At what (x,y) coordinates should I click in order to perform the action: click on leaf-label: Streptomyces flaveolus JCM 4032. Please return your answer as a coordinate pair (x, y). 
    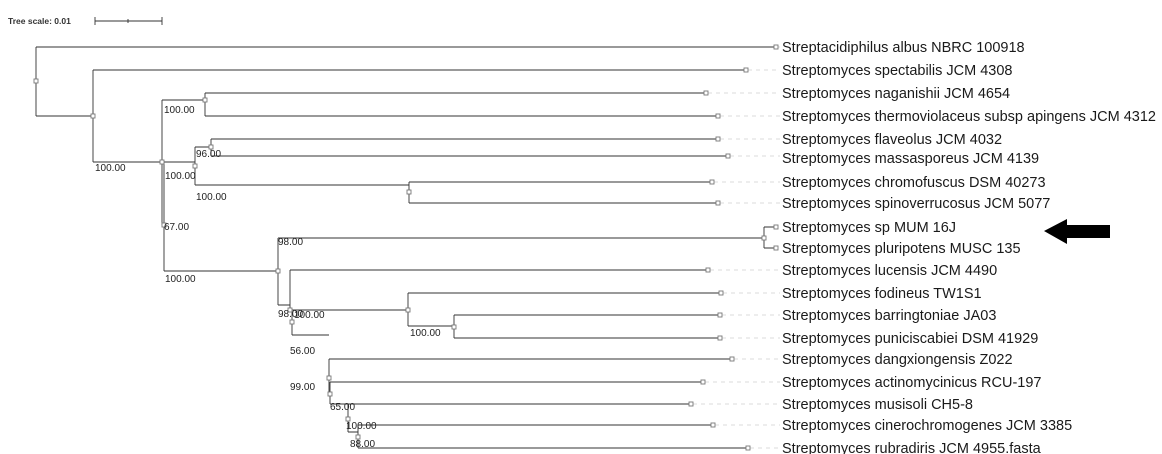
    Looking at the image, I should click on (892, 140).